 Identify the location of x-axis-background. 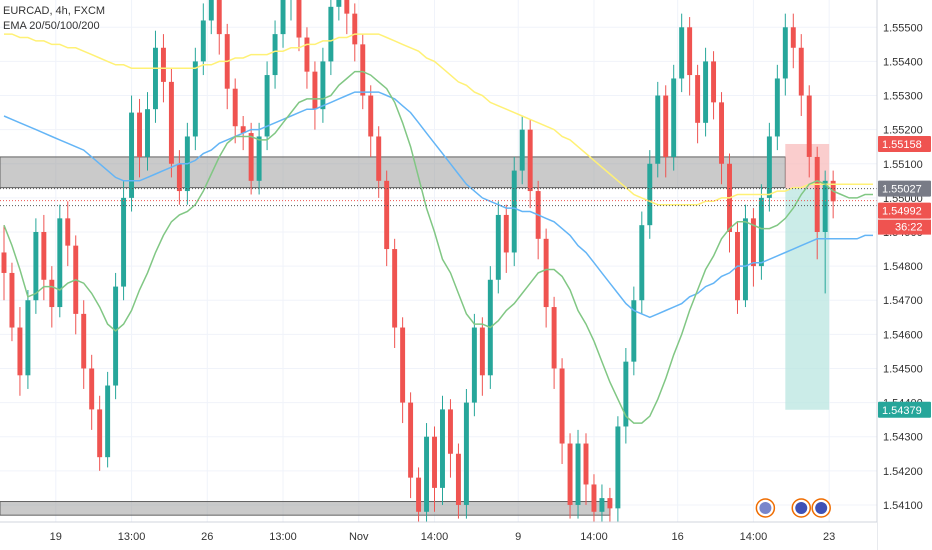
(438, 536).